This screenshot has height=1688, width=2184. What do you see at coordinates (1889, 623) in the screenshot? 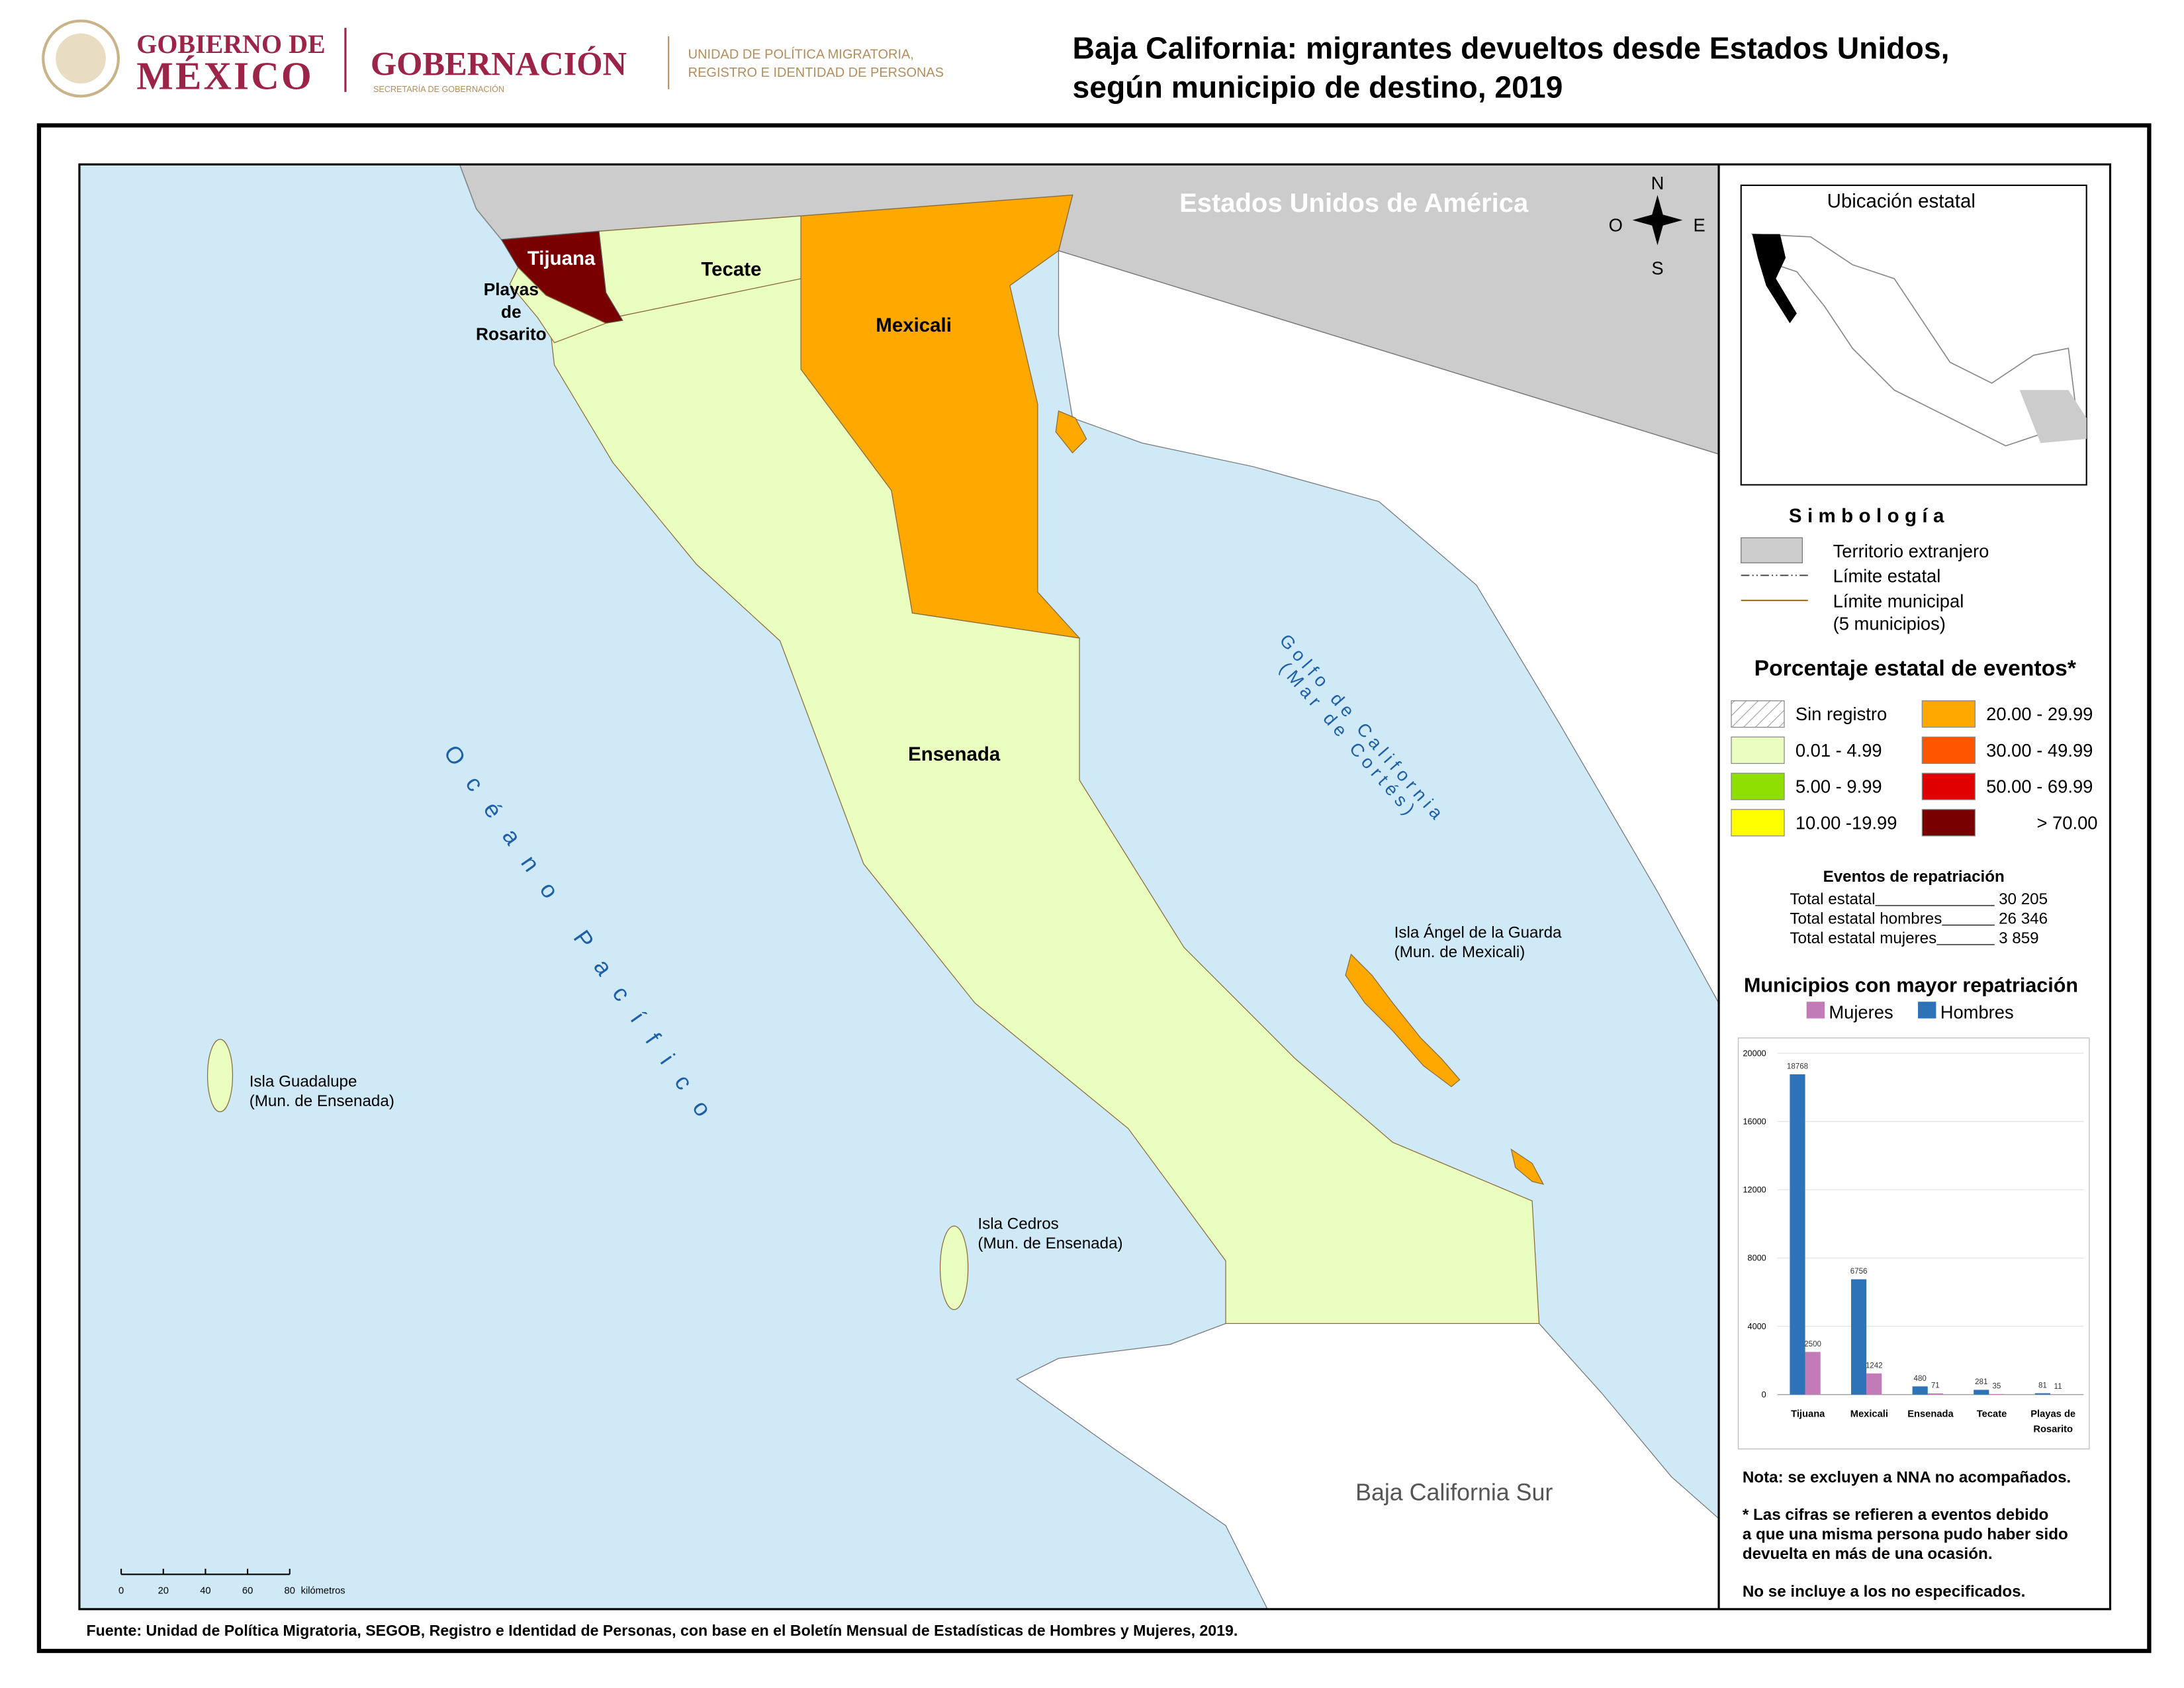
I see `symbol-label: (5 municipios)` at bounding box center [1889, 623].